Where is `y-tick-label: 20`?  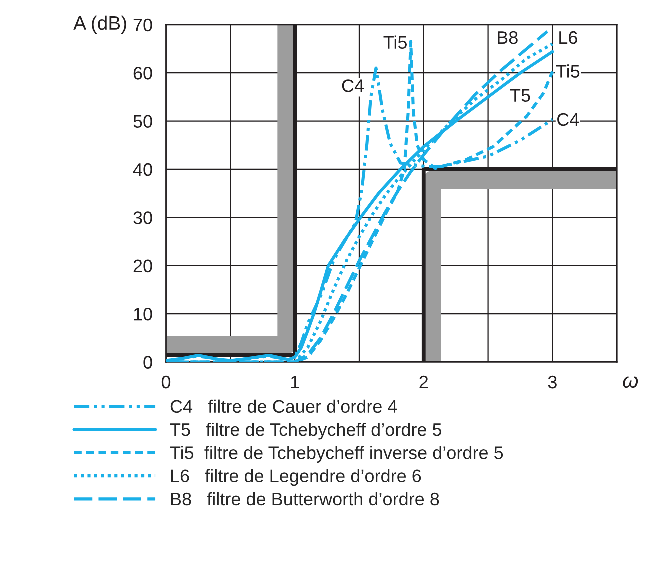
y-tick-label: 20 is located at coordinates (143, 266).